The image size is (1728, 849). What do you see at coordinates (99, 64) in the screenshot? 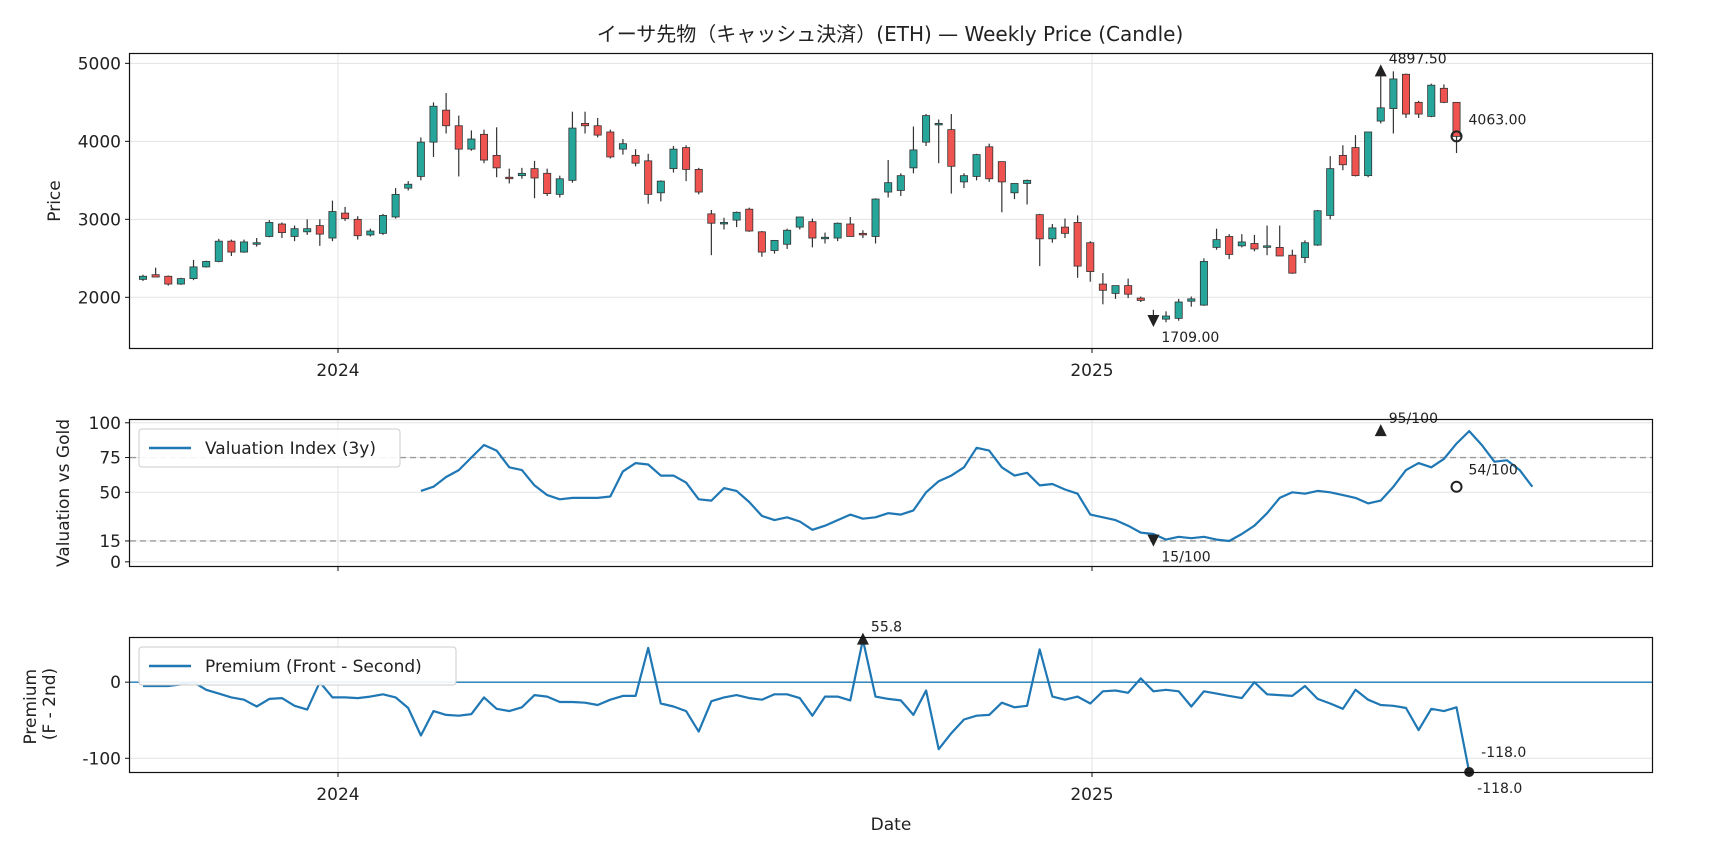
I see `y-tick-label: 5000` at bounding box center [99, 64].